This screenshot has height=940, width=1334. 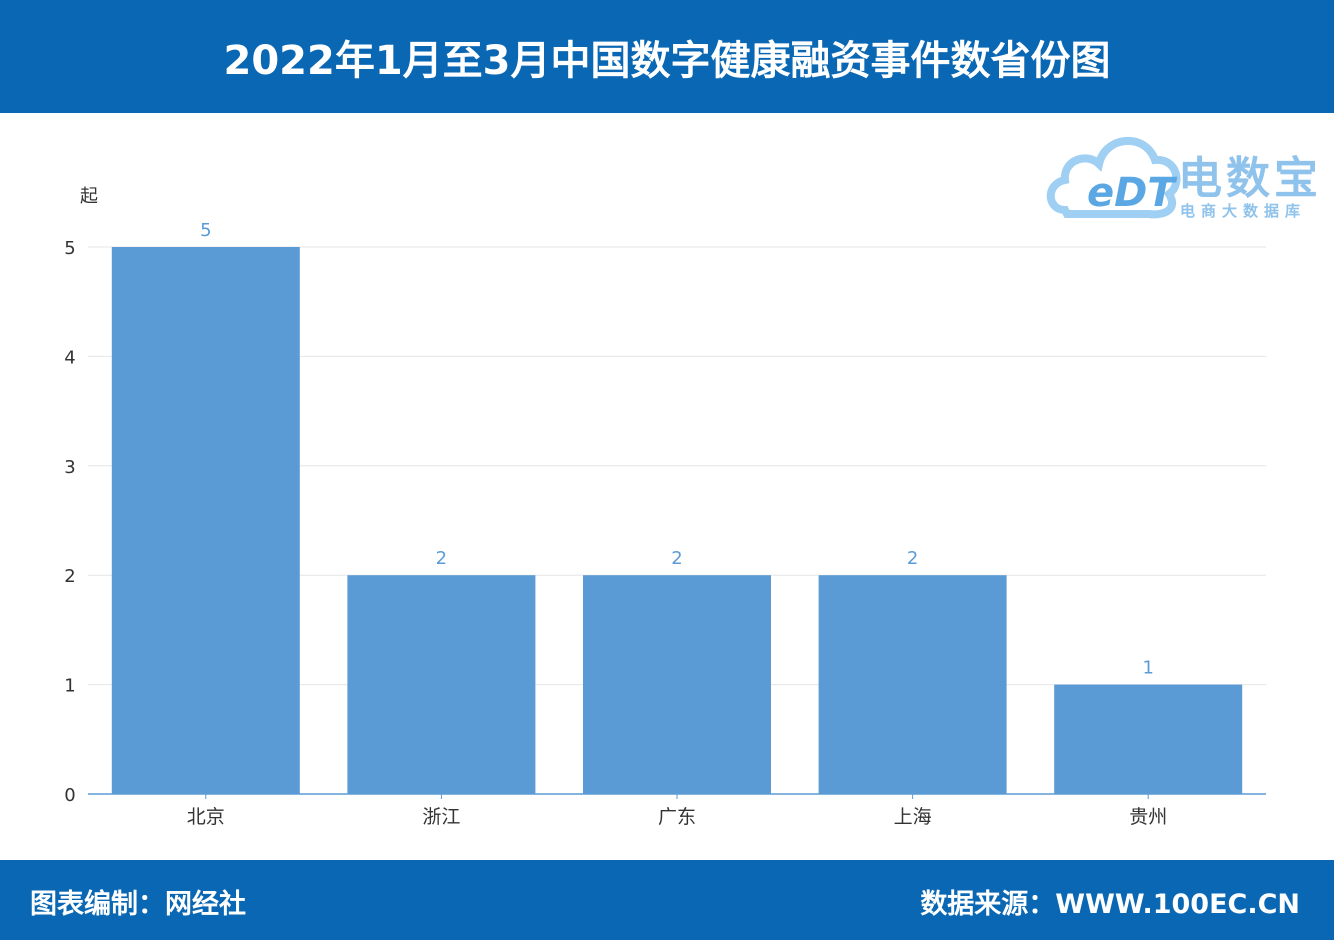 I want to click on y-axis-ticks: 0 1 2 3 4 5, so click(x=69, y=522).